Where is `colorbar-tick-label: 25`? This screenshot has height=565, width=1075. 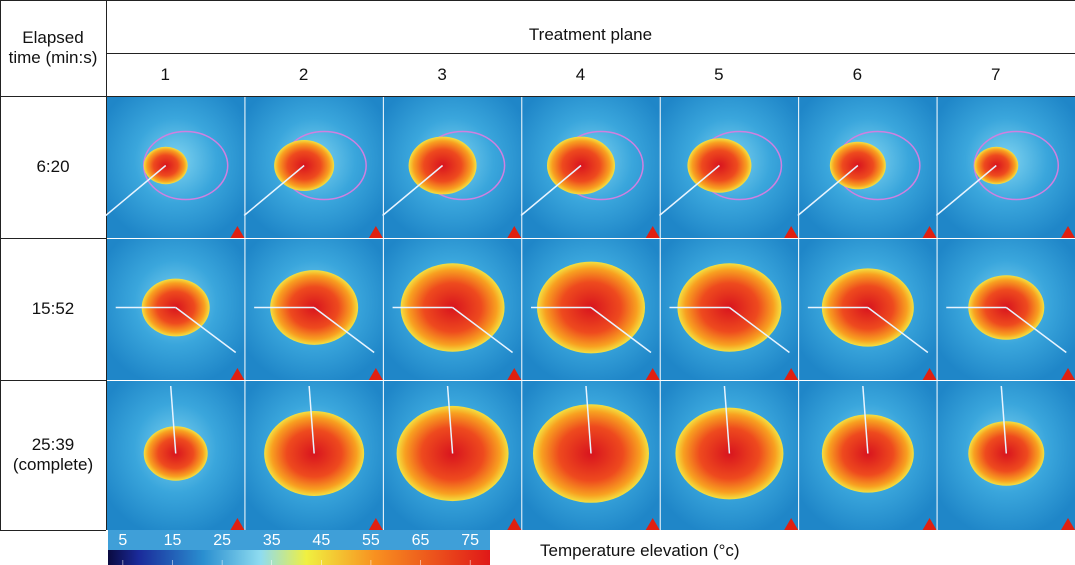 colorbar-tick-label: 25 is located at coordinates (222, 540).